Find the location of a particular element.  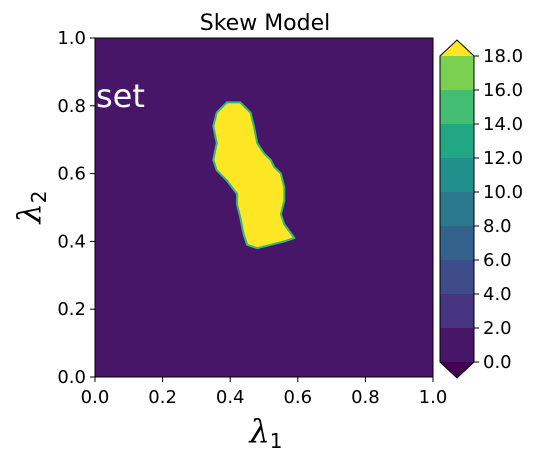

chart-title: Skew Model is located at coordinates (265, 23).